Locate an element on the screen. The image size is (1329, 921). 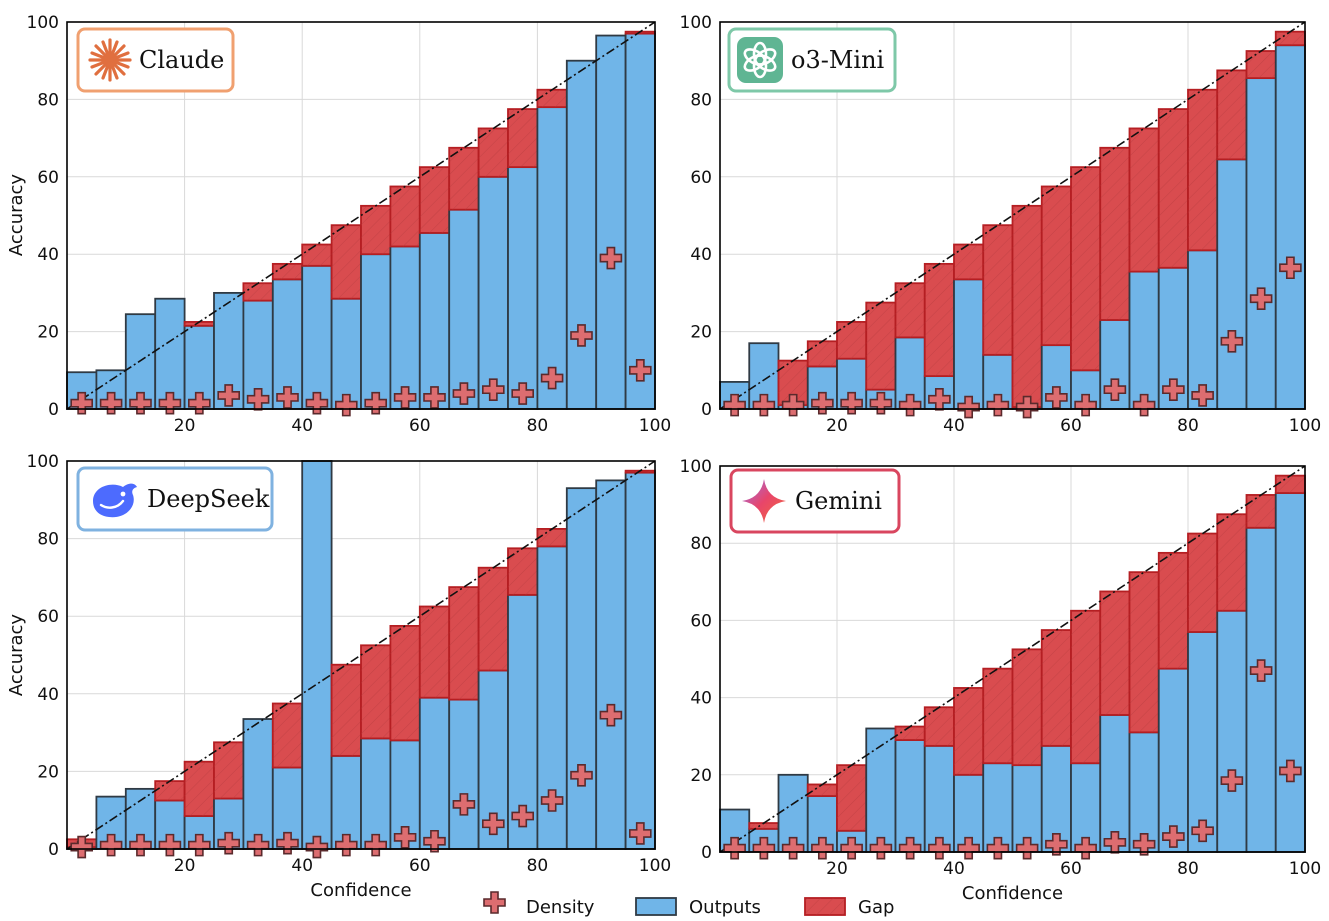
model-badge-deepseek: DeepSeek is located at coordinates (175, 499).